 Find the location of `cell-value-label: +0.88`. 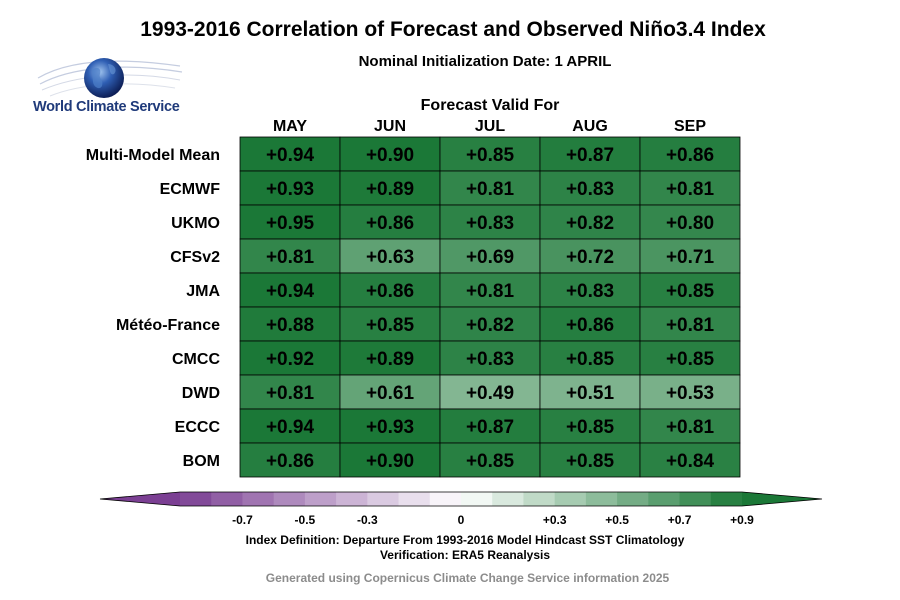

cell-value-label: +0.88 is located at coordinates (290, 325).